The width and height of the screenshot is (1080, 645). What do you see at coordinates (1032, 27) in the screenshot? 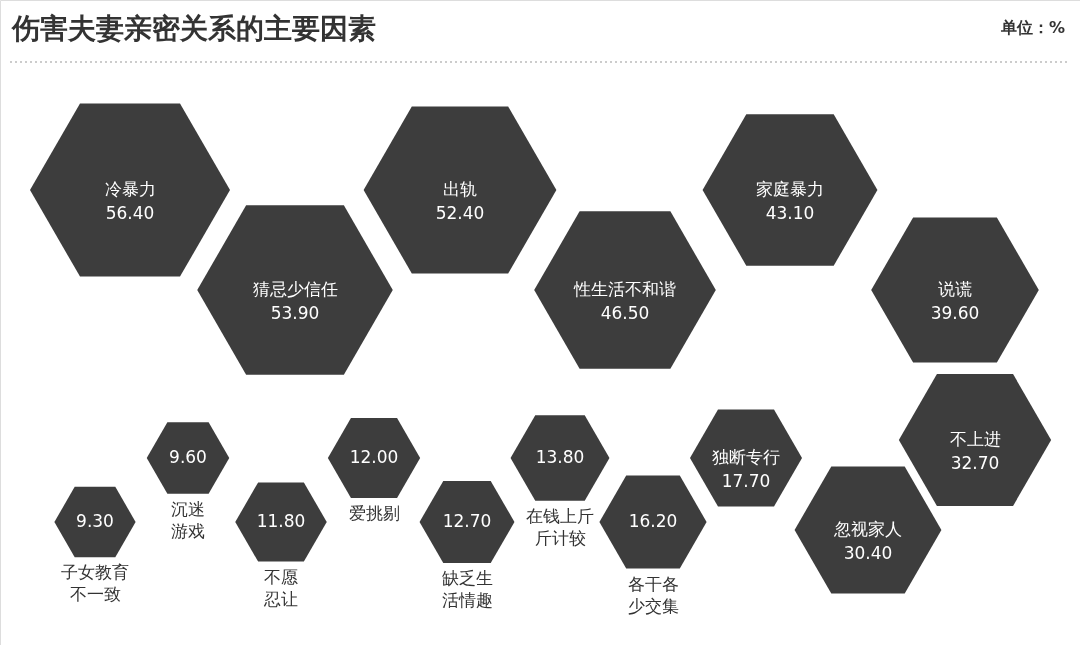
I see `text: 单位：%` at bounding box center [1032, 27].